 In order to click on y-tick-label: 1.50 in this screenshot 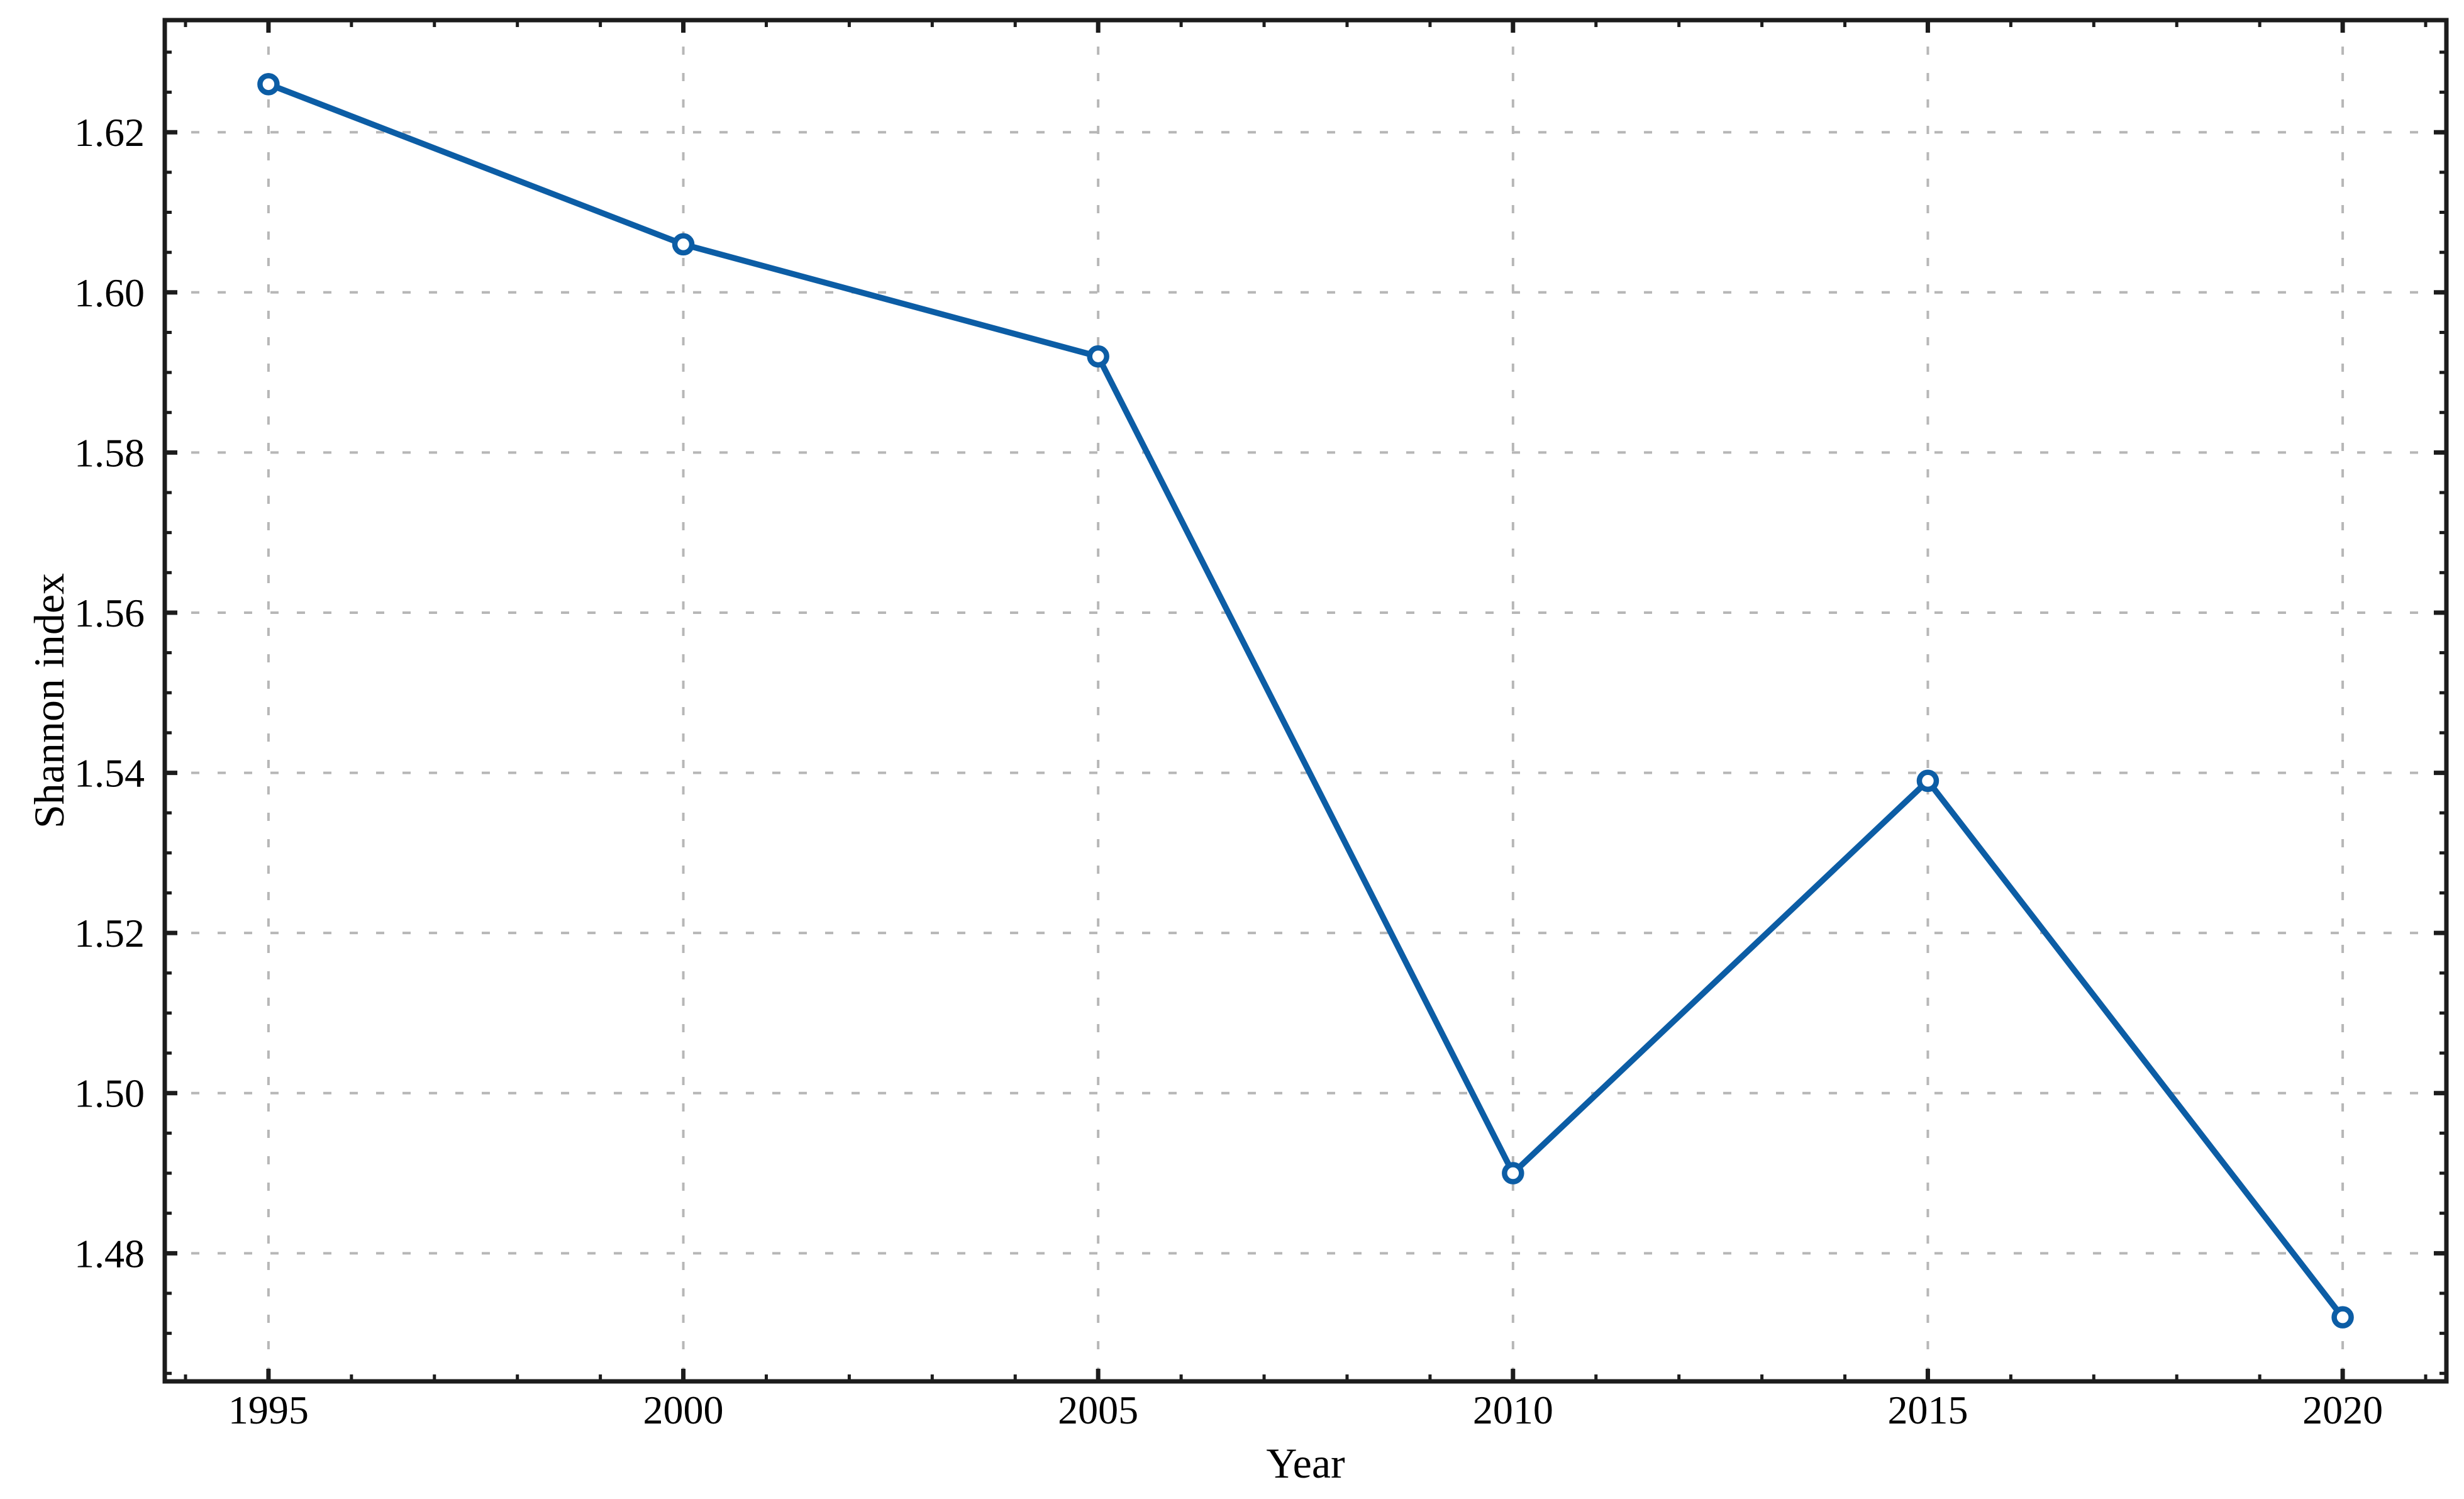, I will do `click(109, 1093)`.